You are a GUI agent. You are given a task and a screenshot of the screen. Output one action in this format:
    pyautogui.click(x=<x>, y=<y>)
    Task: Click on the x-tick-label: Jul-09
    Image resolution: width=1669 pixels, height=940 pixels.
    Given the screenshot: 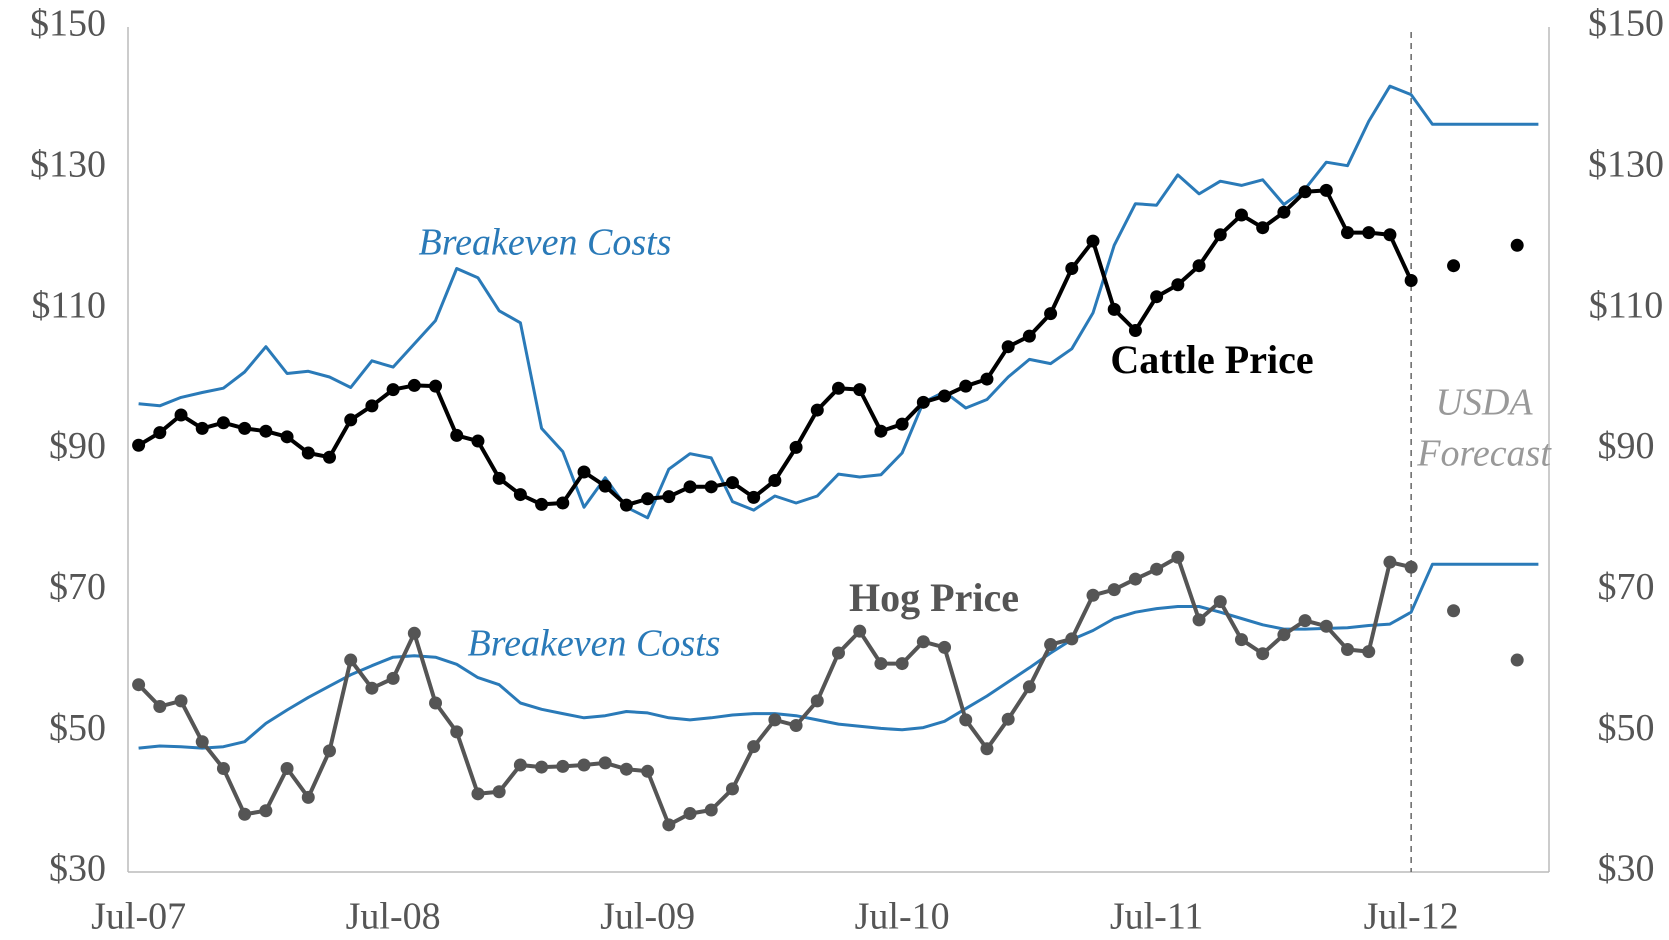 What is the action you would take?
    pyautogui.click(x=647, y=917)
    